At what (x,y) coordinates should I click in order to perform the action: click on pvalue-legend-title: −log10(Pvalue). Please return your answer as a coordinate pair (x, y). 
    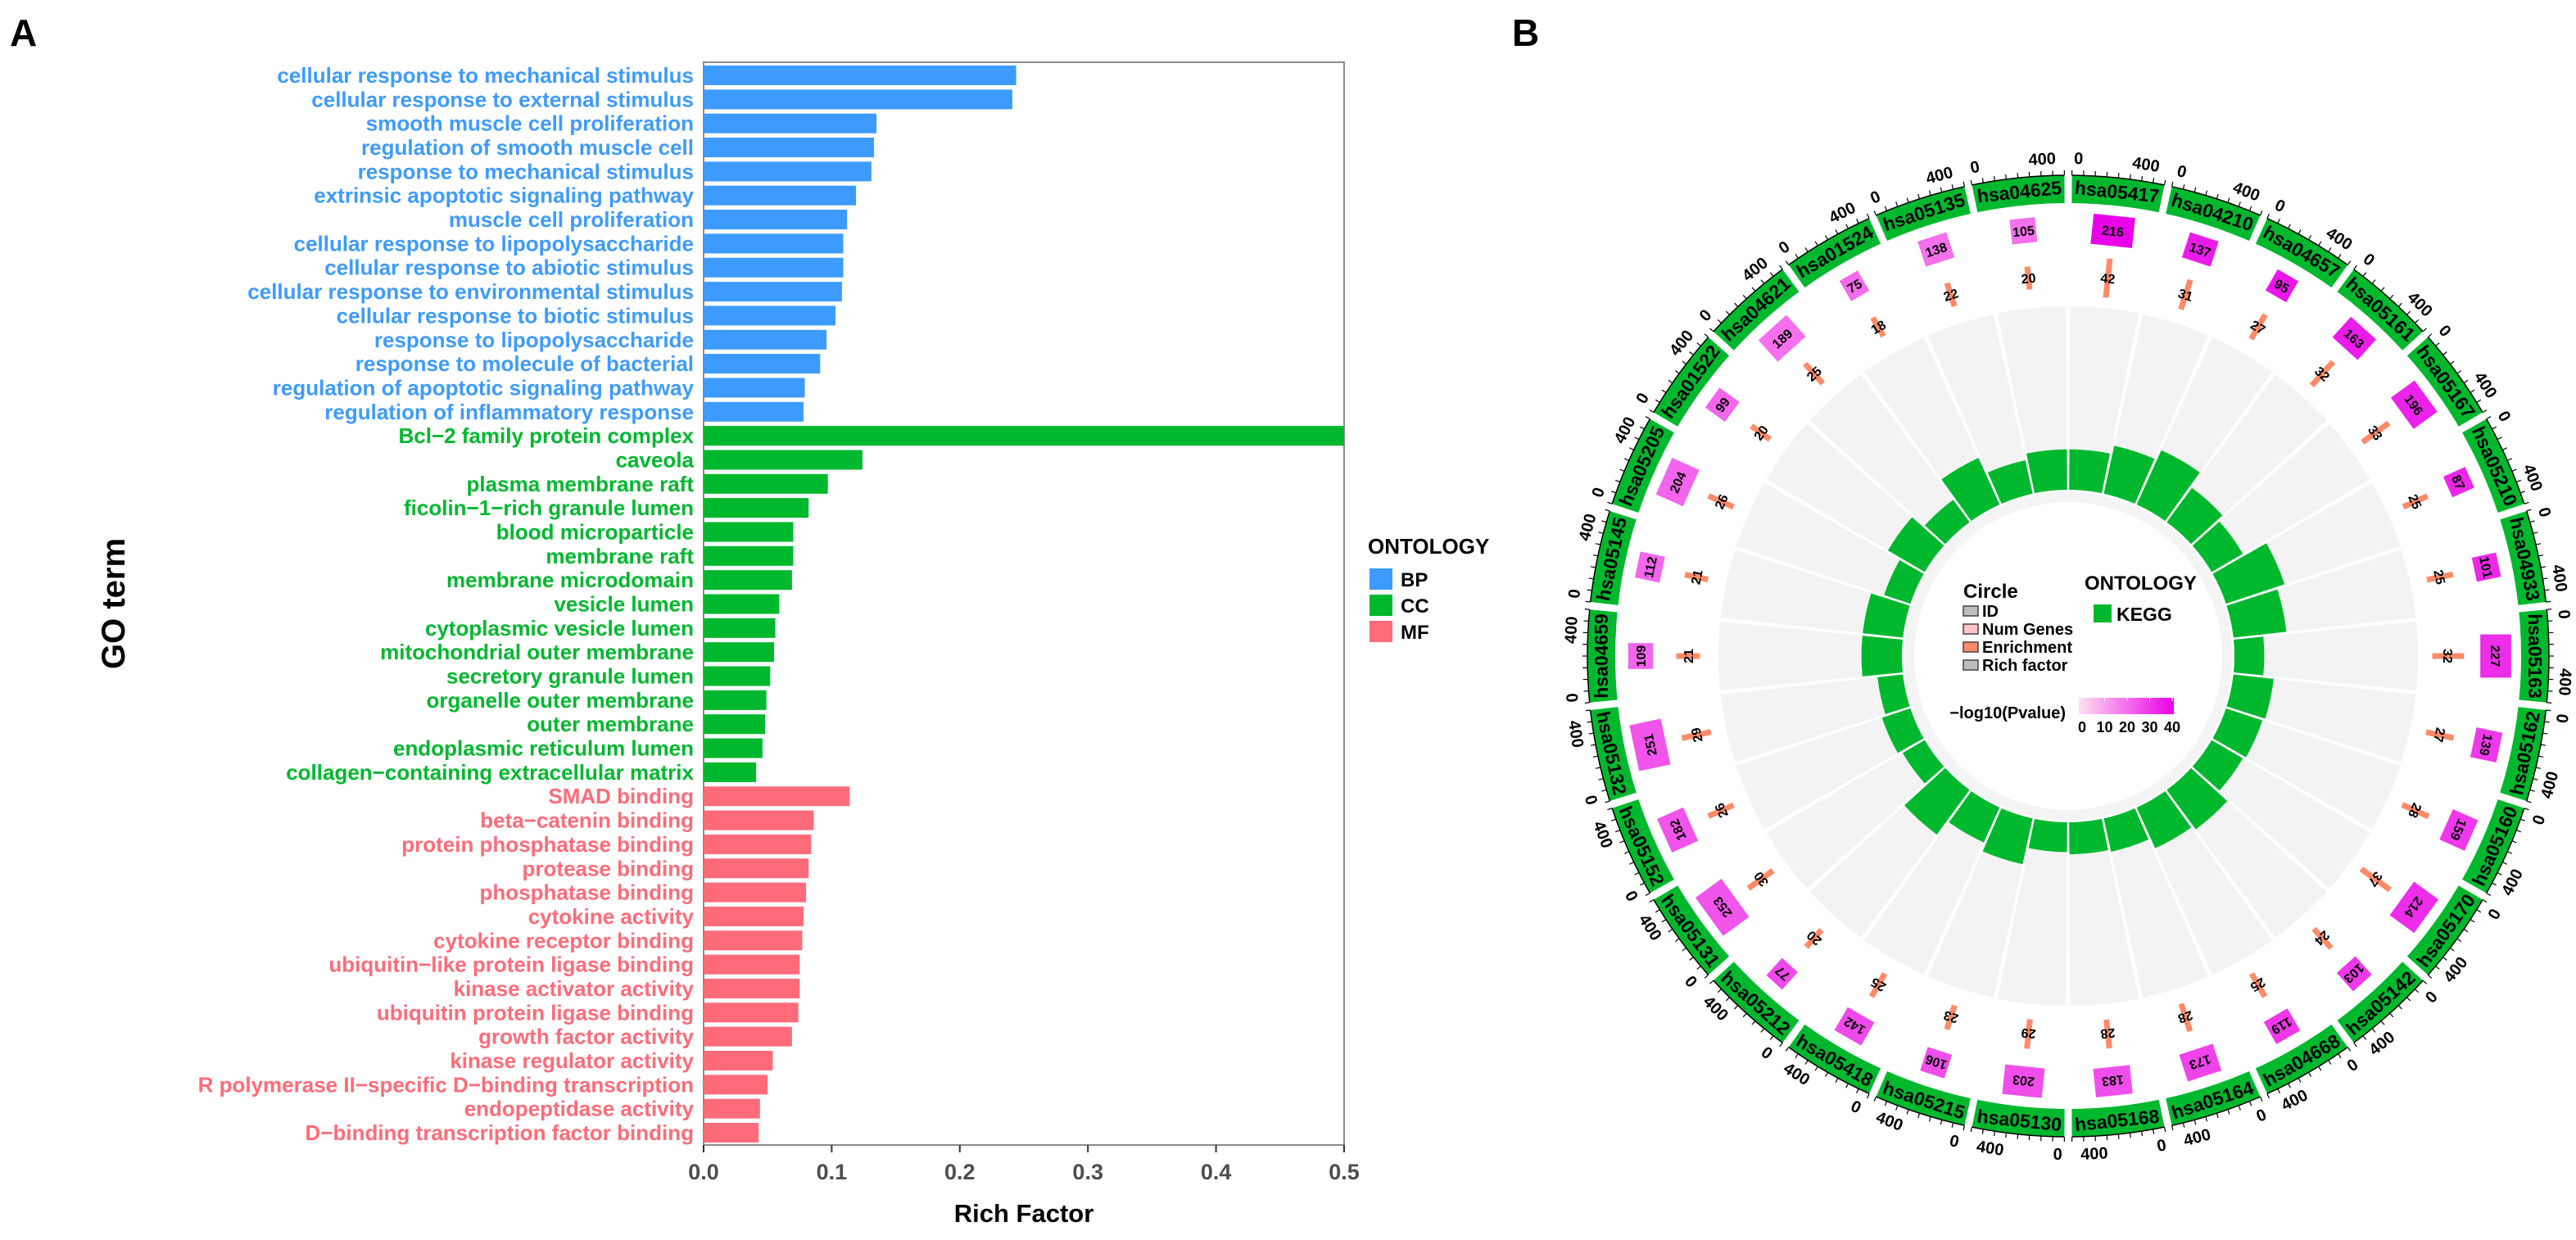
    Looking at the image, I should click on (2007, 713).